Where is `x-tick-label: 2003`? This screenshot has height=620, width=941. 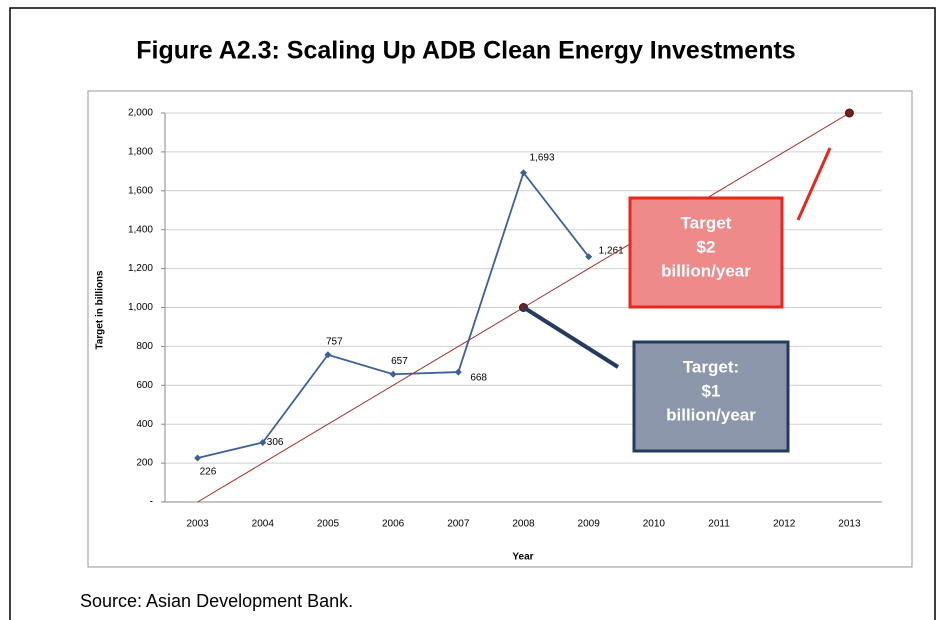 x-tick-label: 2003 is located at coordinates (197, 524).